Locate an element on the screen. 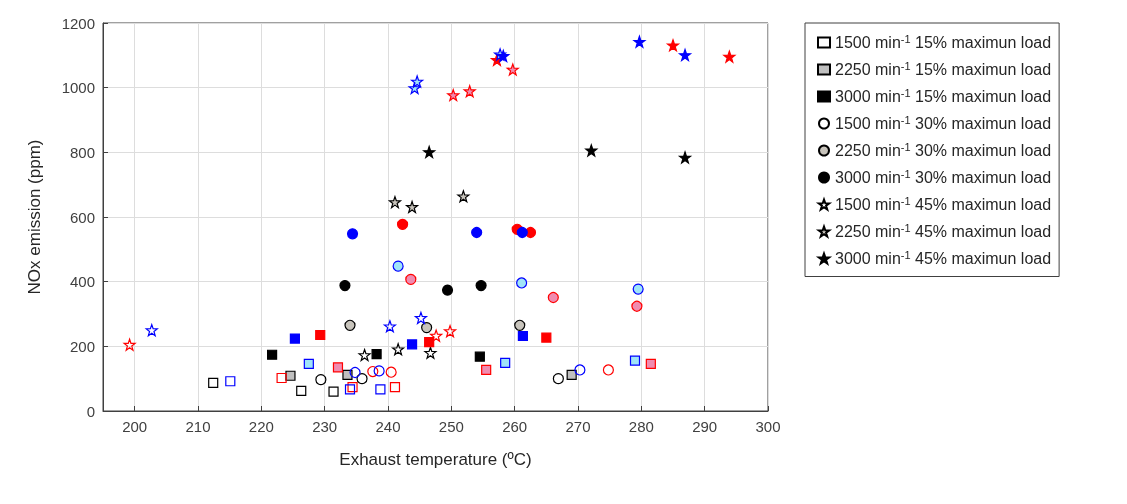 The width and height of the screenshot is (1127, 504). x-tick-label: 260 is located at coordinates (515, 426).